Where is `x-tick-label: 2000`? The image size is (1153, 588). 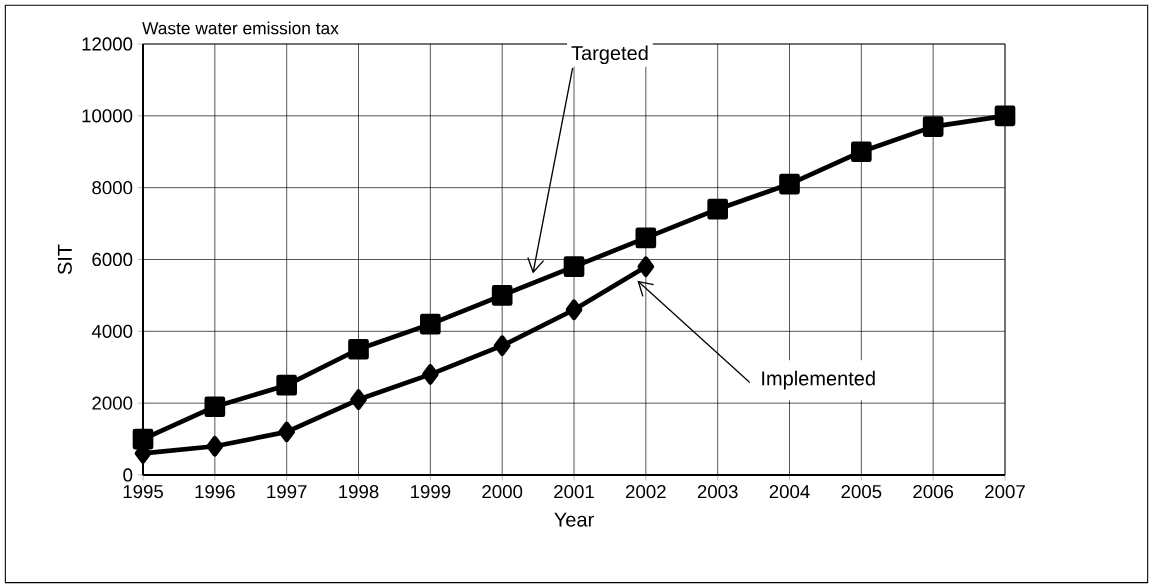 x-tick-label: 2000 is located at coordinates (502, 492).